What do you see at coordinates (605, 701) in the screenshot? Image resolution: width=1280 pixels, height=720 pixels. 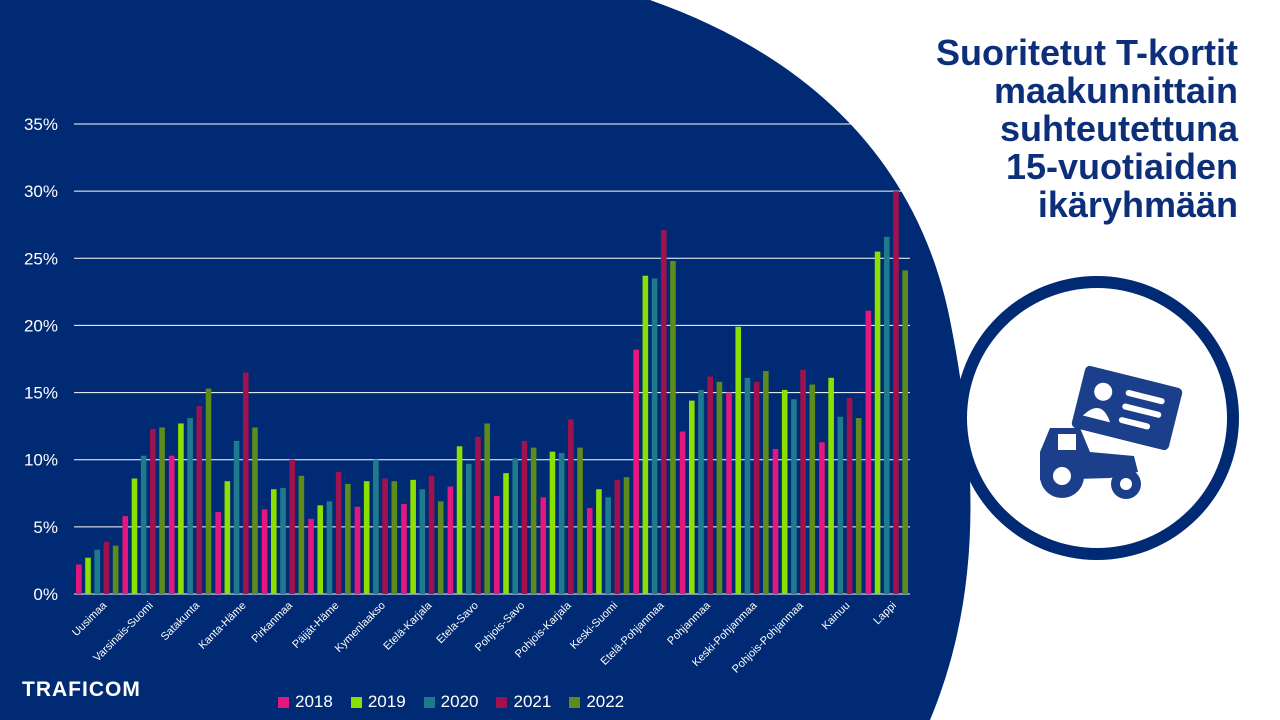 I see `legend-label: 2022` at bounding box center [605, 701].